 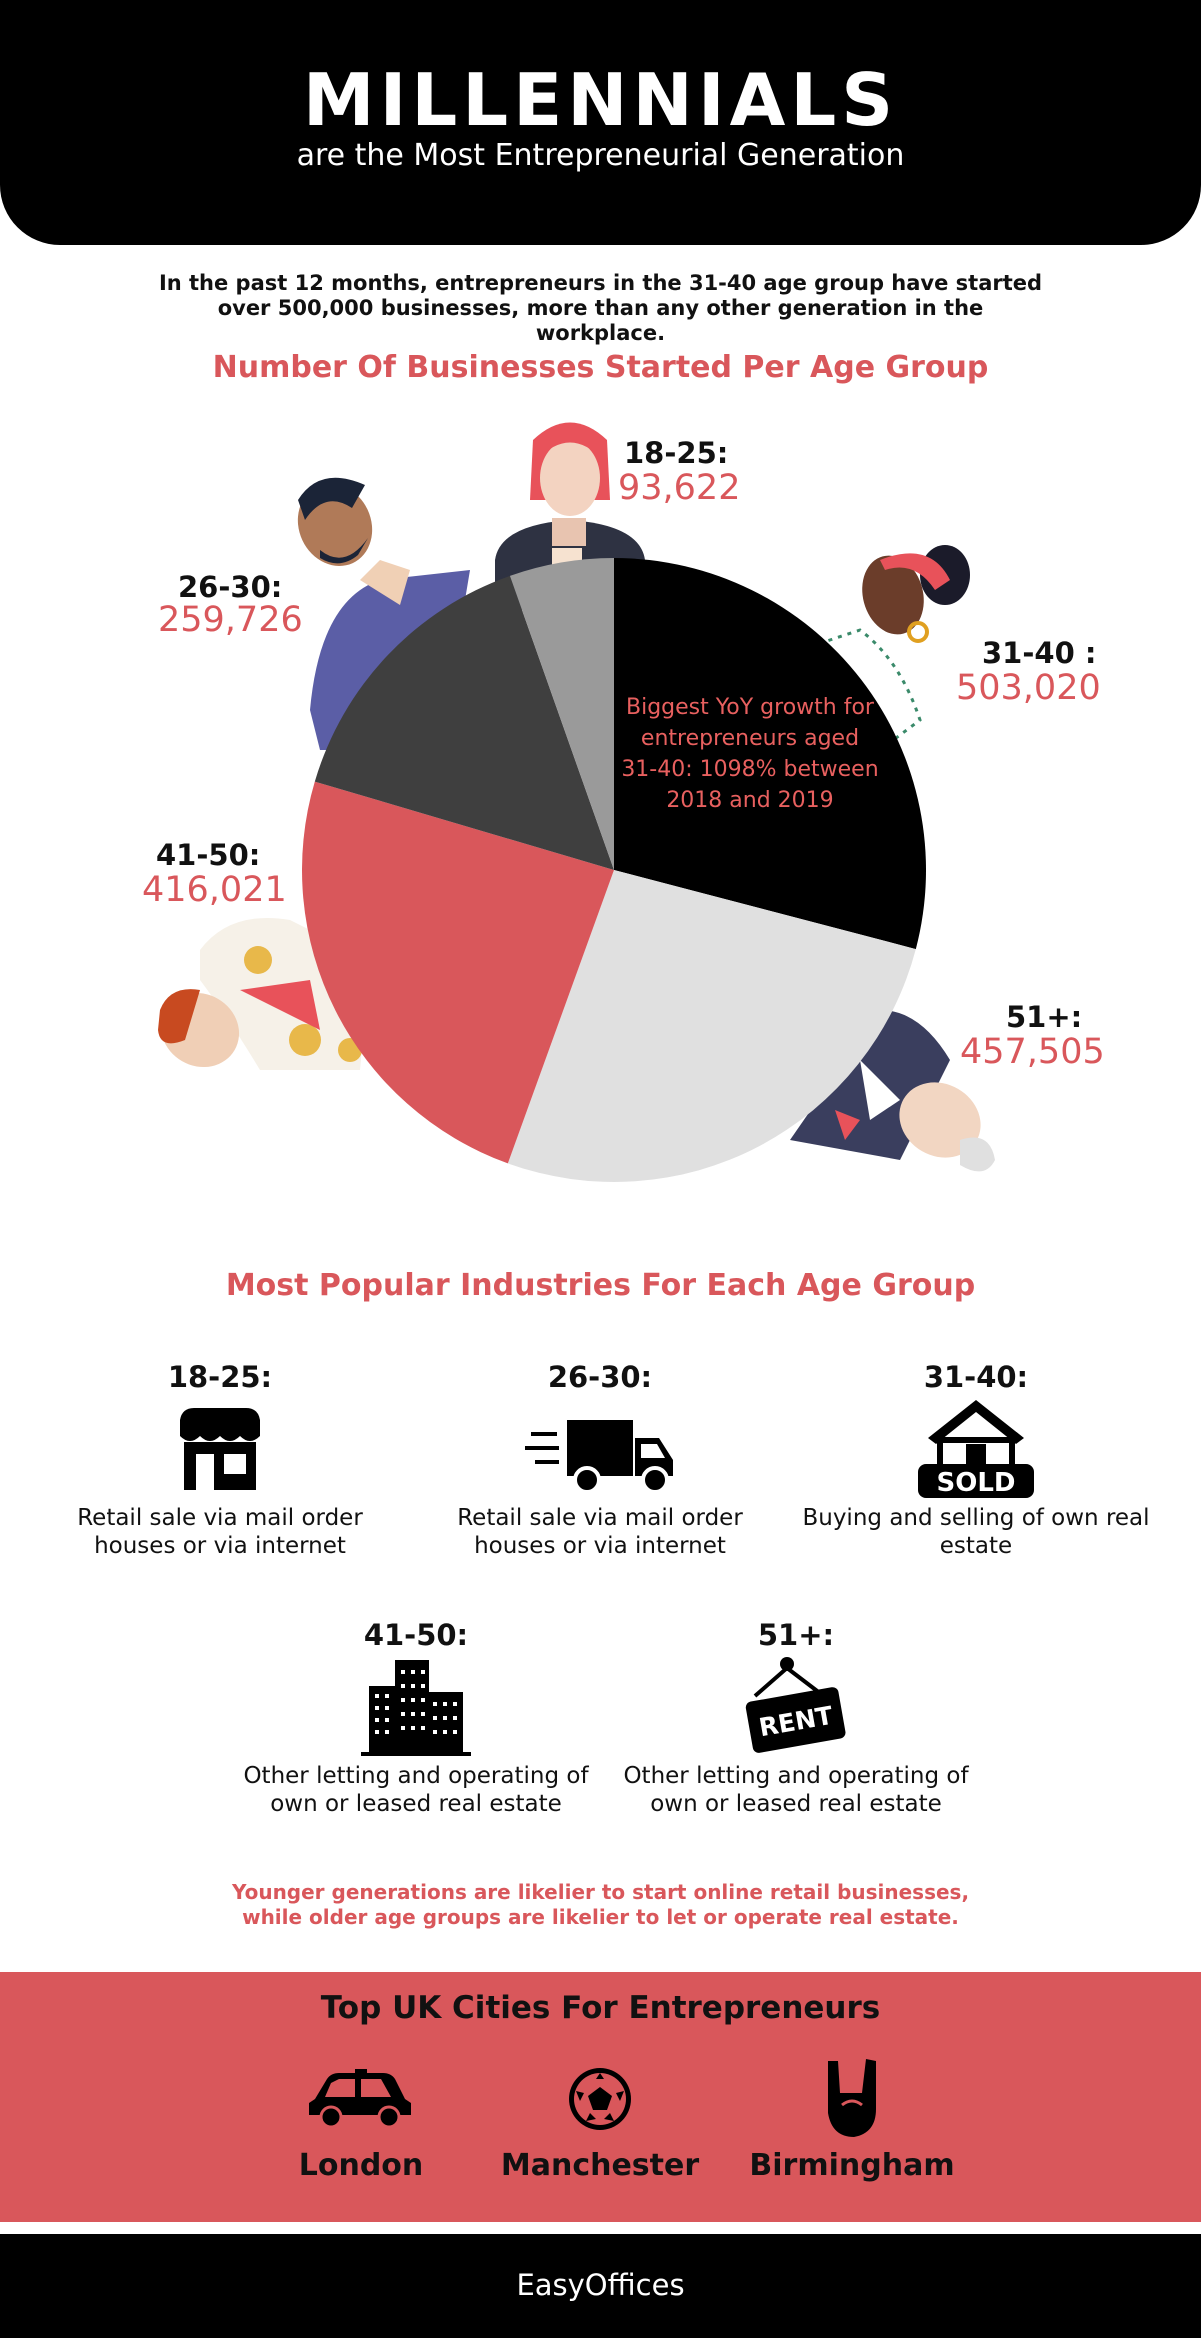 I want to click on brand-logo: EasyOffices, so click(x=600, y=2285).